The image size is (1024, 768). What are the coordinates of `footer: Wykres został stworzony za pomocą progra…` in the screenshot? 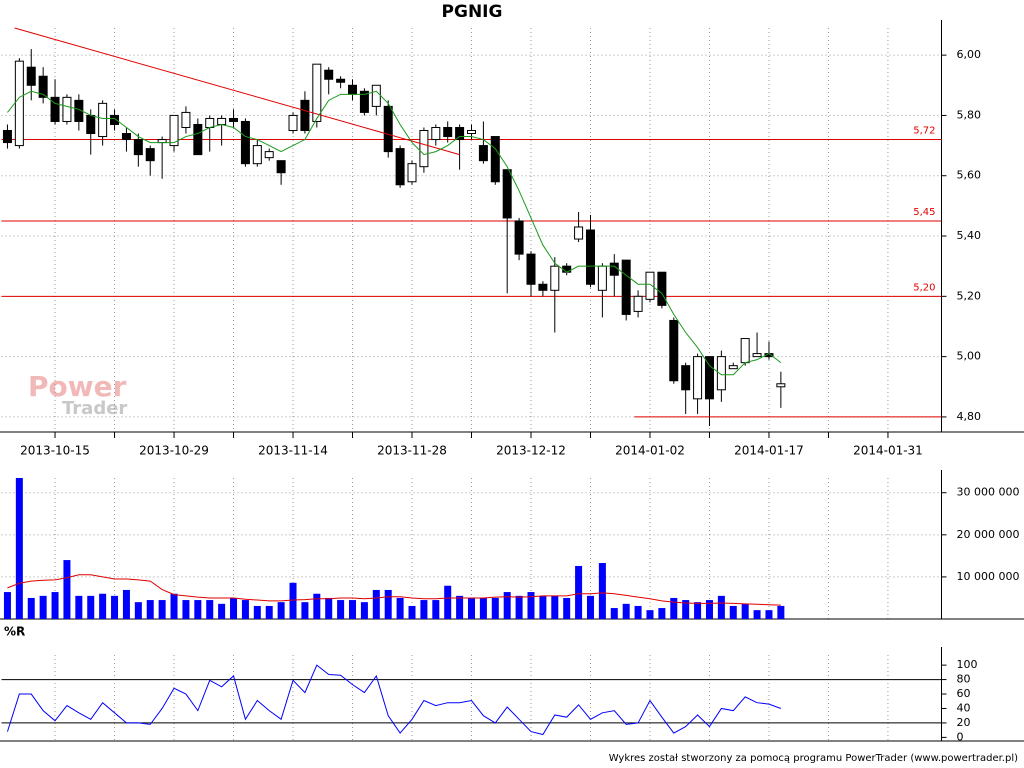 It's located at (813, 758).